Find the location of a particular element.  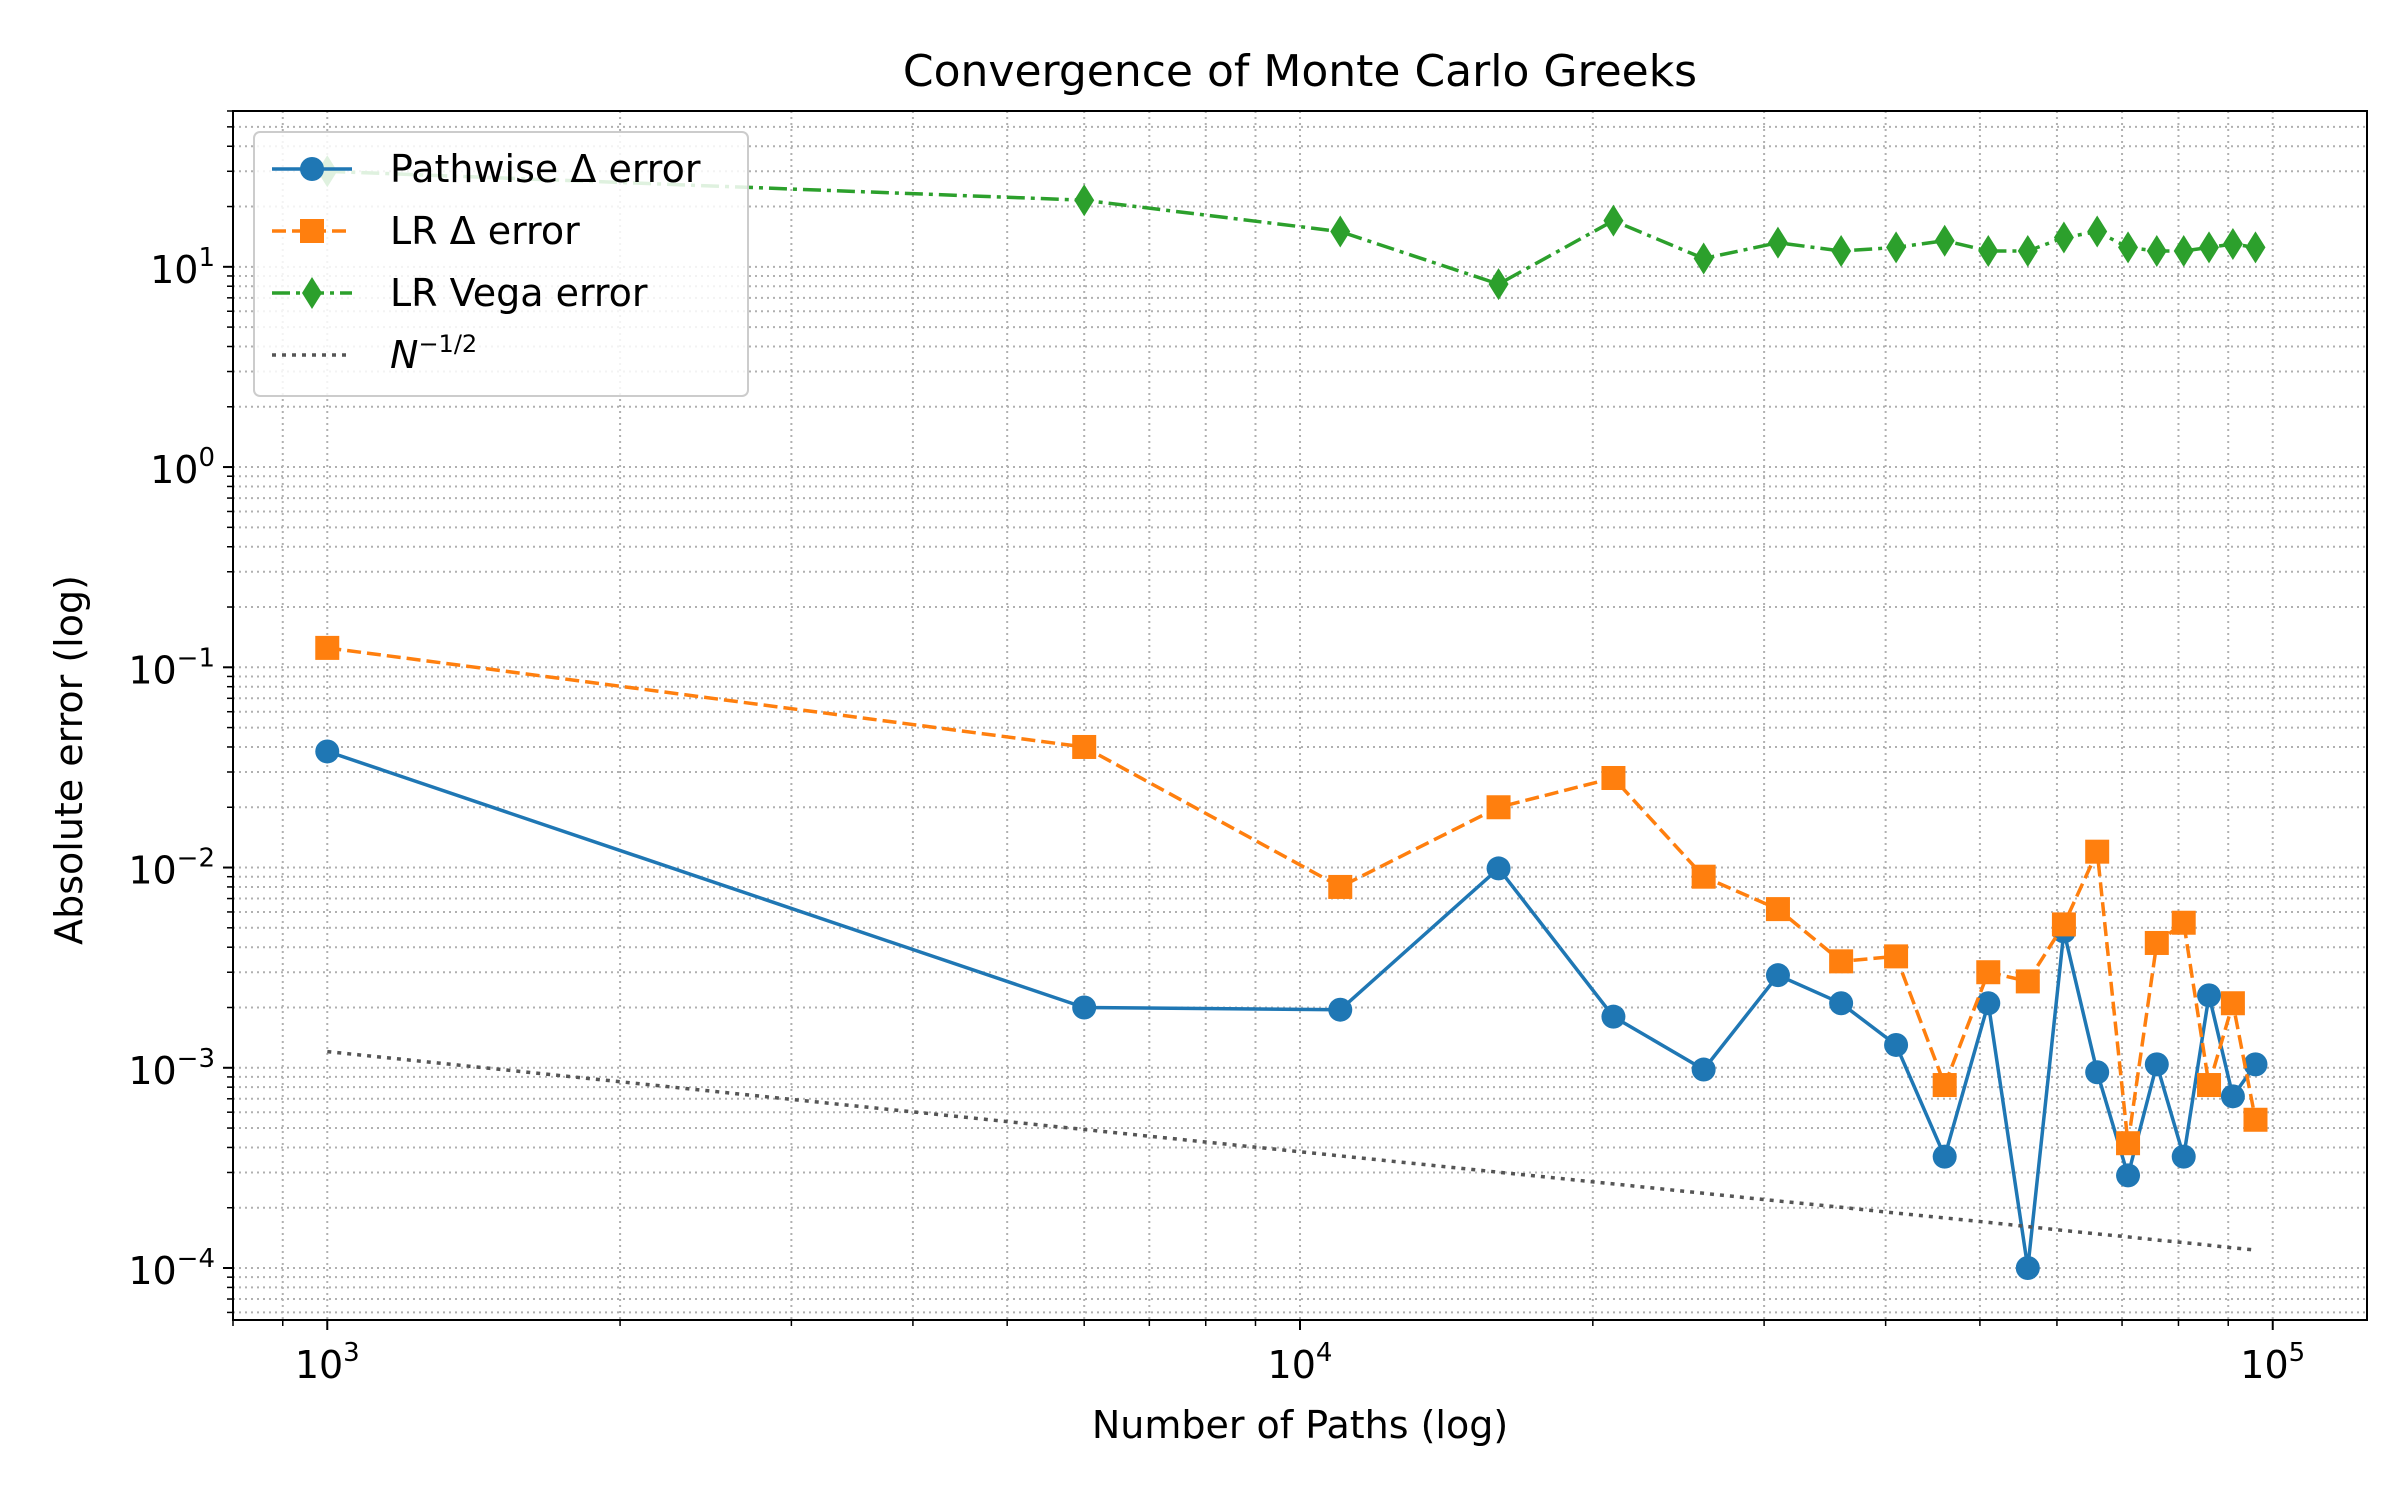

legend-entry: N−1/2 is located at coordinates (374, 353).